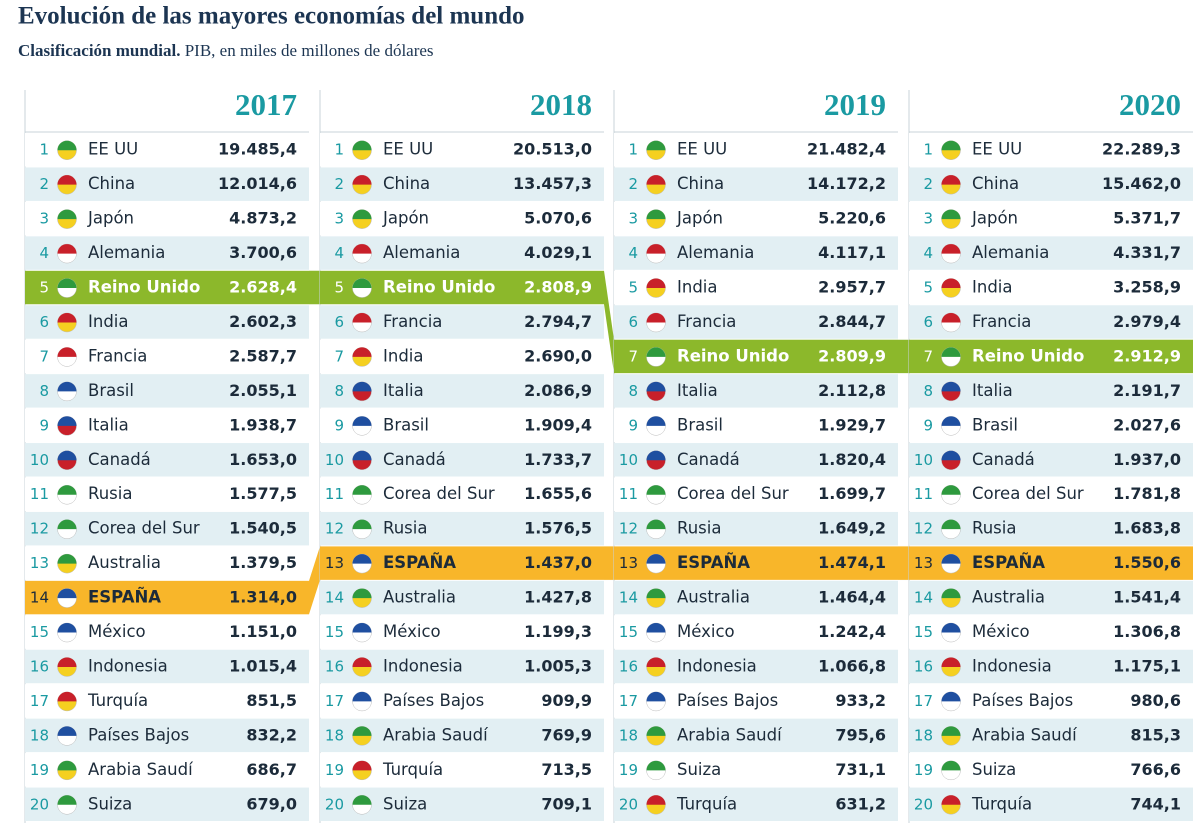 This screenshot has height=828, width=1200. What do you see at coordinates (117, 631) in the screenshot?
I see `country: México` at bounding box center [117, 631].